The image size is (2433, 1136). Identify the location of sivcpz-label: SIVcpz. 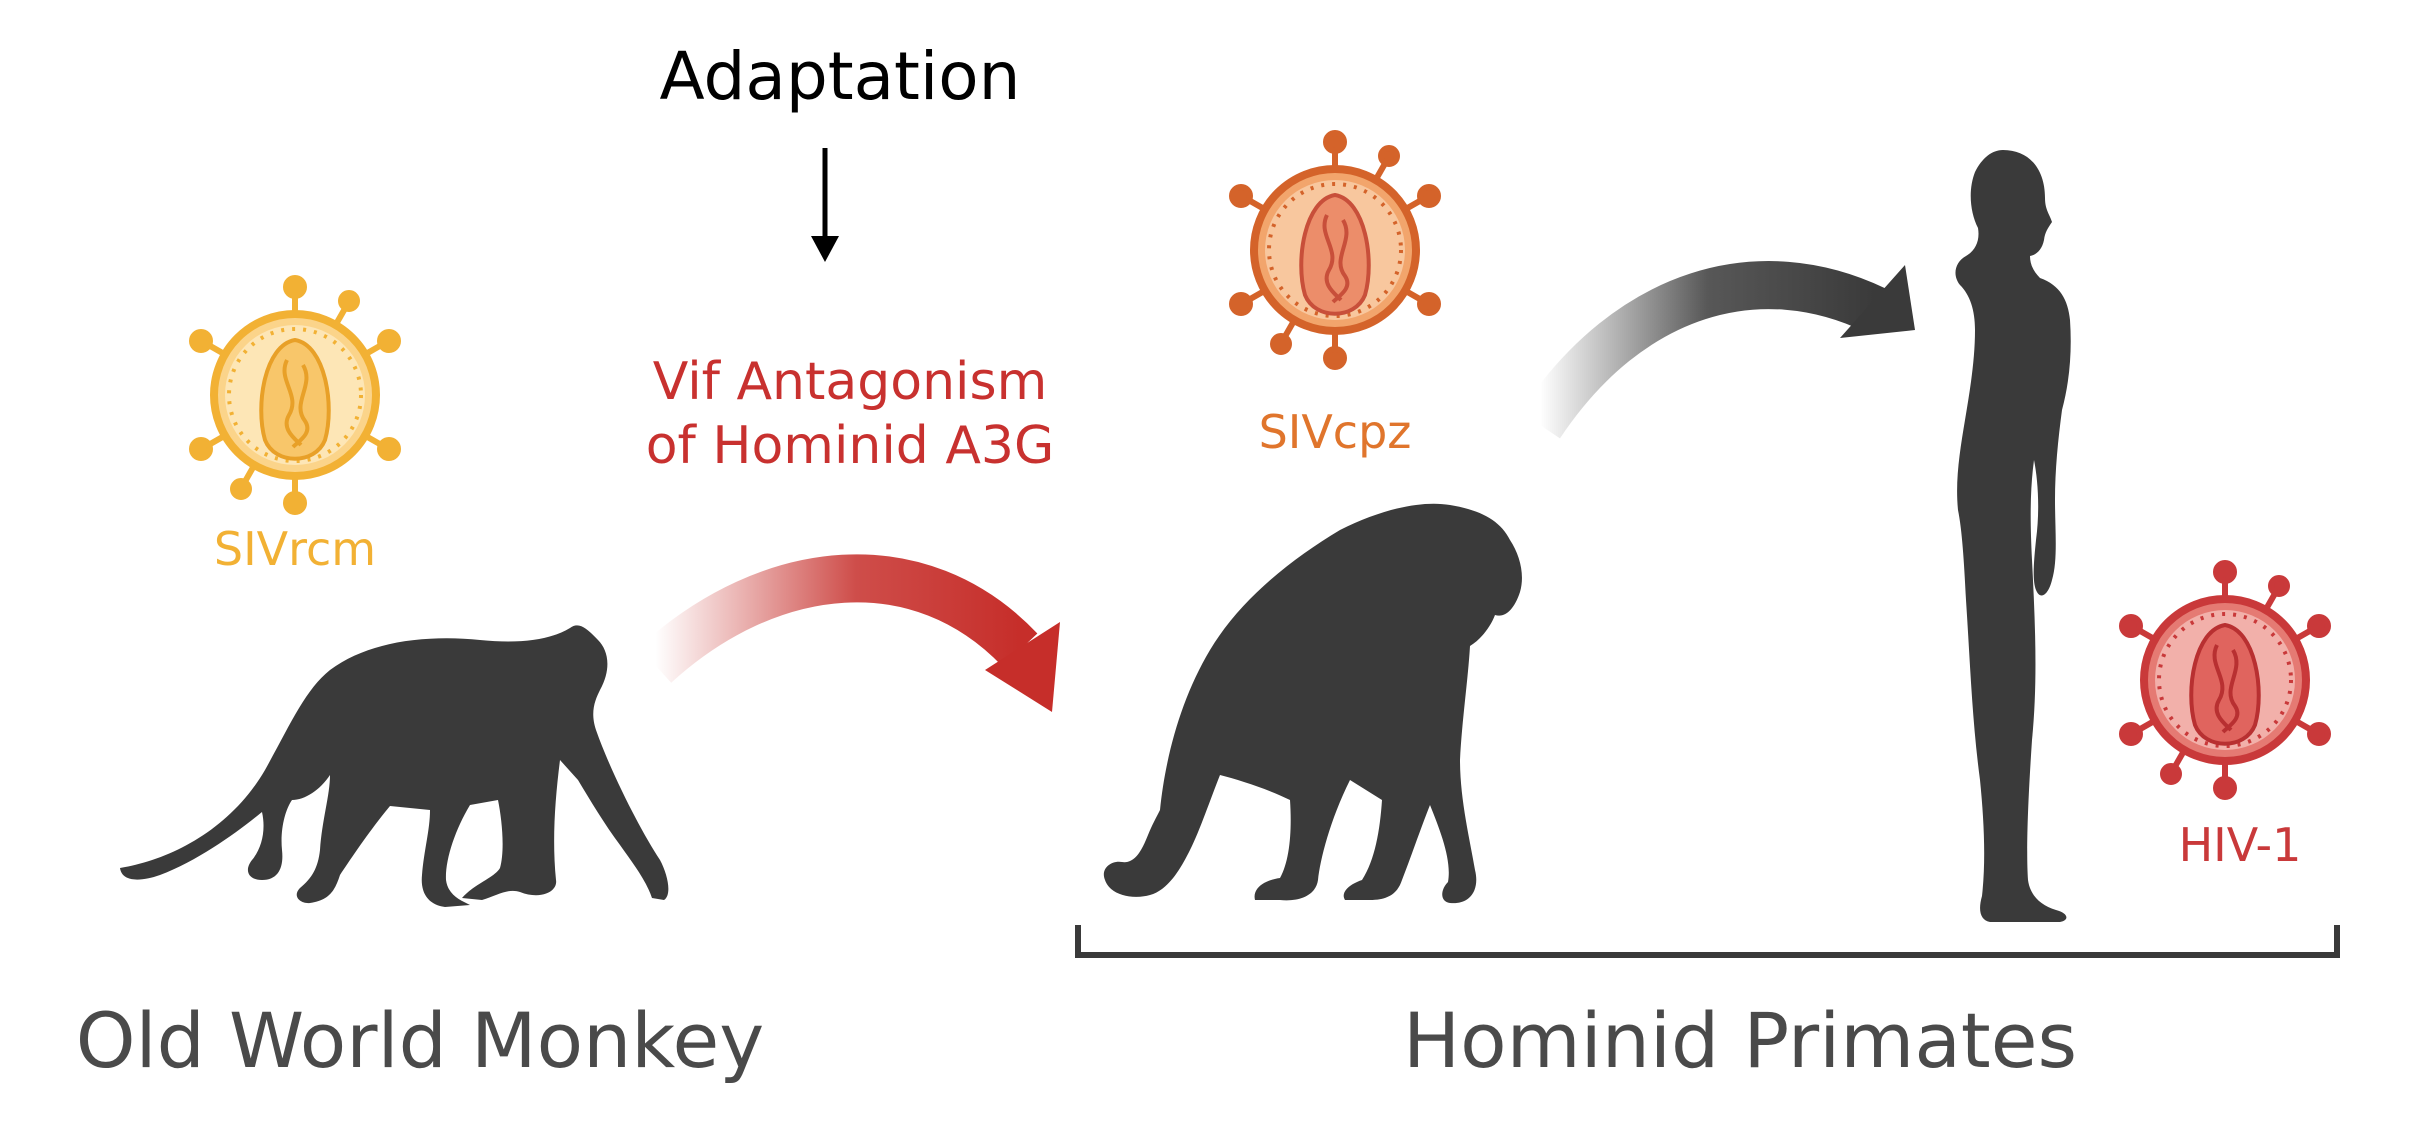
(1335, 432).